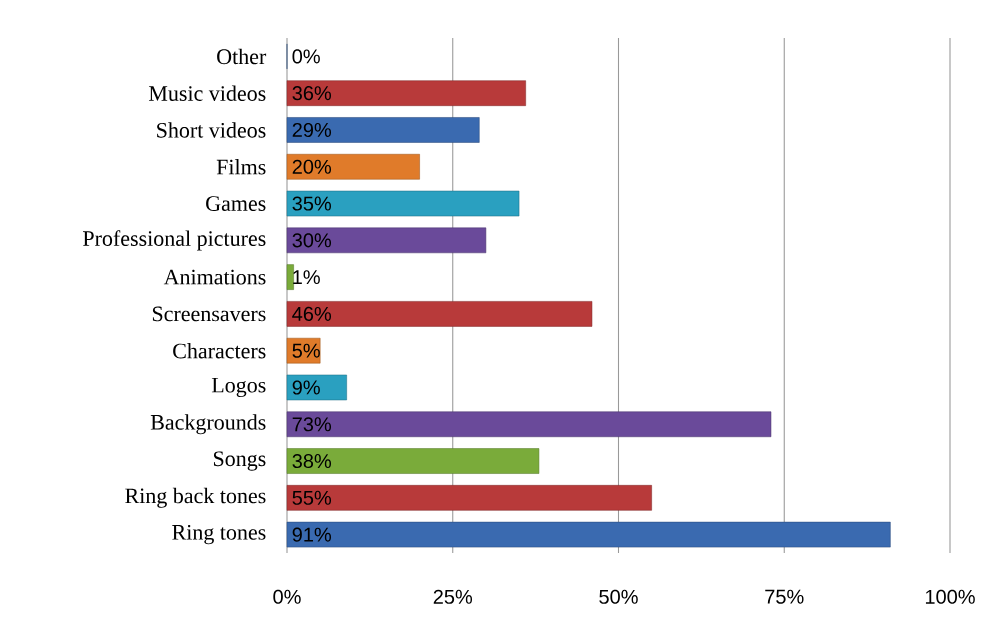  What do you see at coordinates (453, 596) in the screenshot?
I see `x-tick-label: 25%` at bounding box center [453, 596].